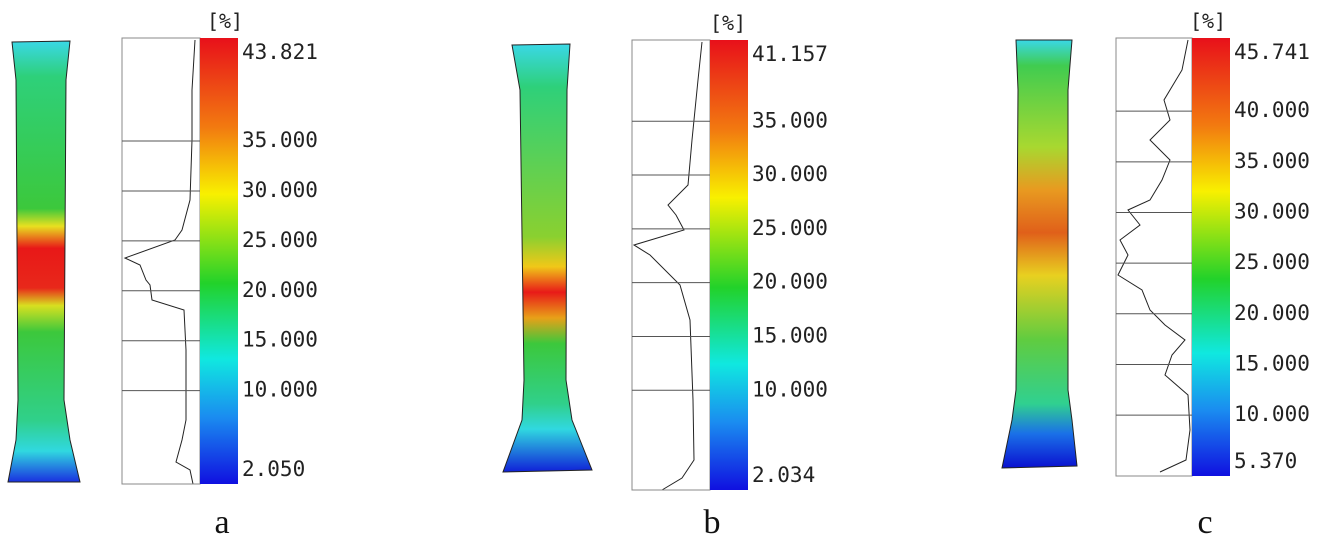  What do you see at coordinates (1204, 522) in the screenshot?
I see `panel-label: c` at bounding box center [1204, 522].